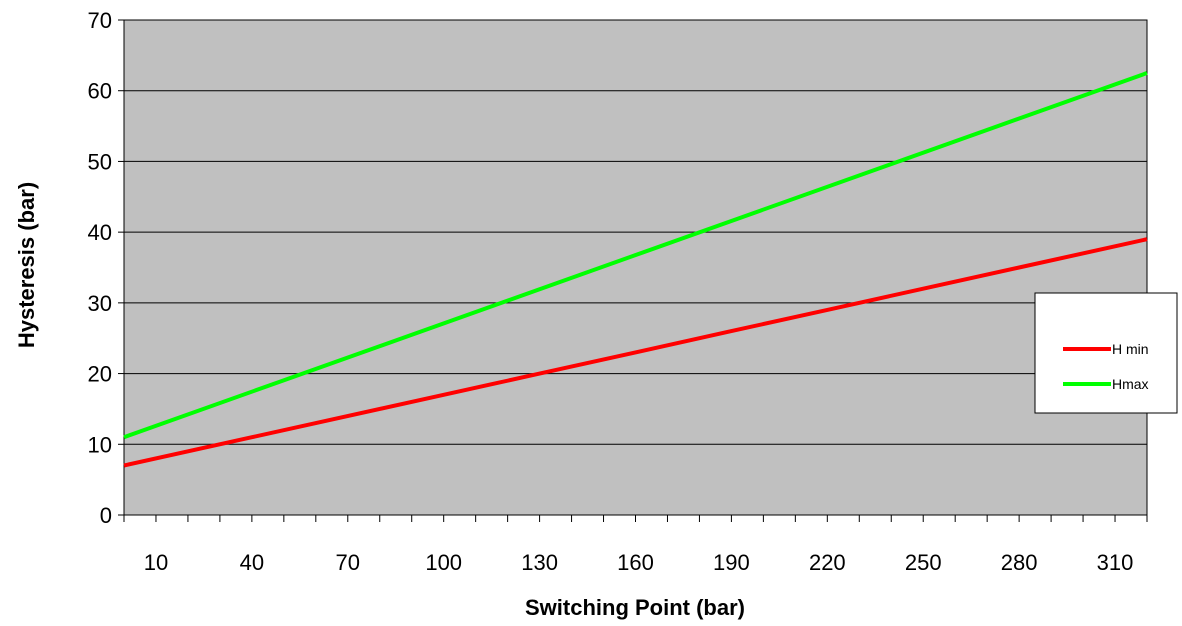  Describe the element at coordinates (100, 161) in the screenshot. I see `y-tick-label: 50` at that location.